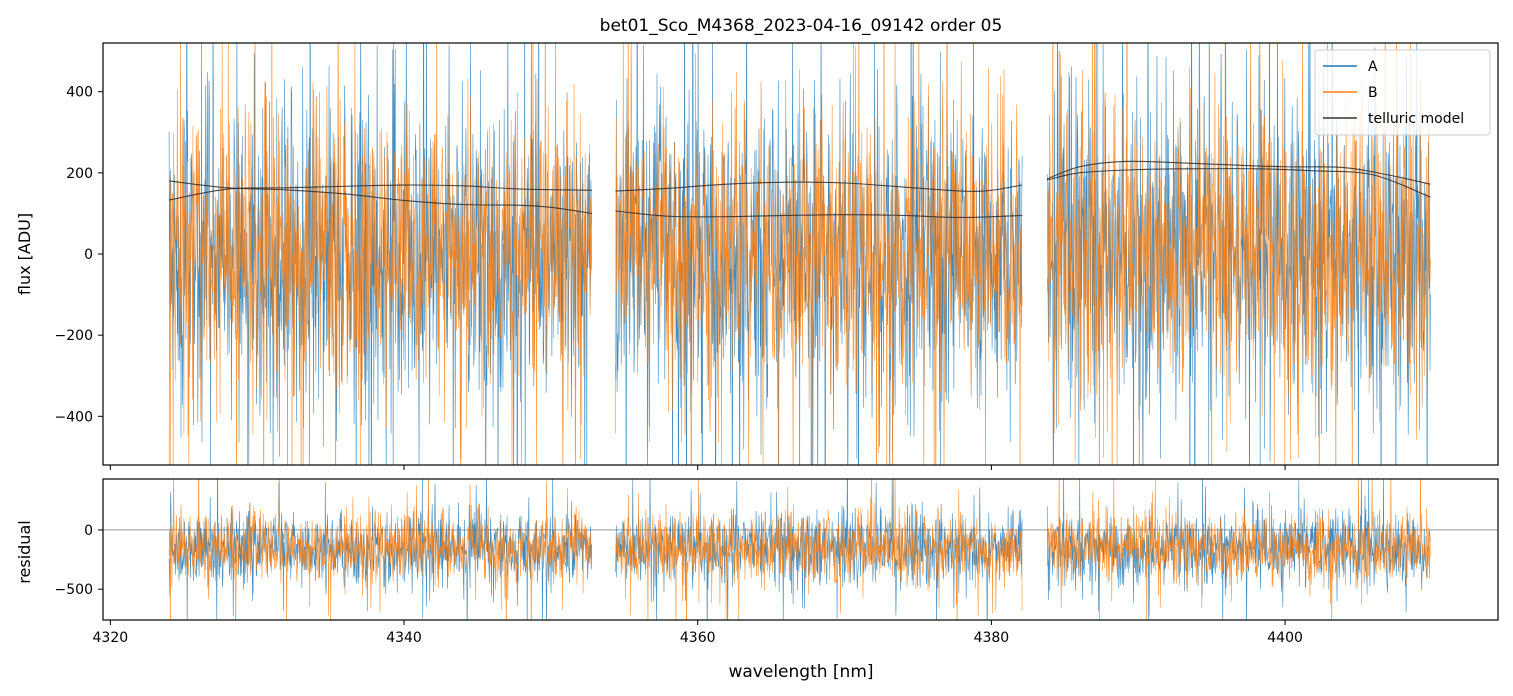  Describe the element at coordinates (1373, 93) in the screenshot. I see `legend-label-b: B` at that location.